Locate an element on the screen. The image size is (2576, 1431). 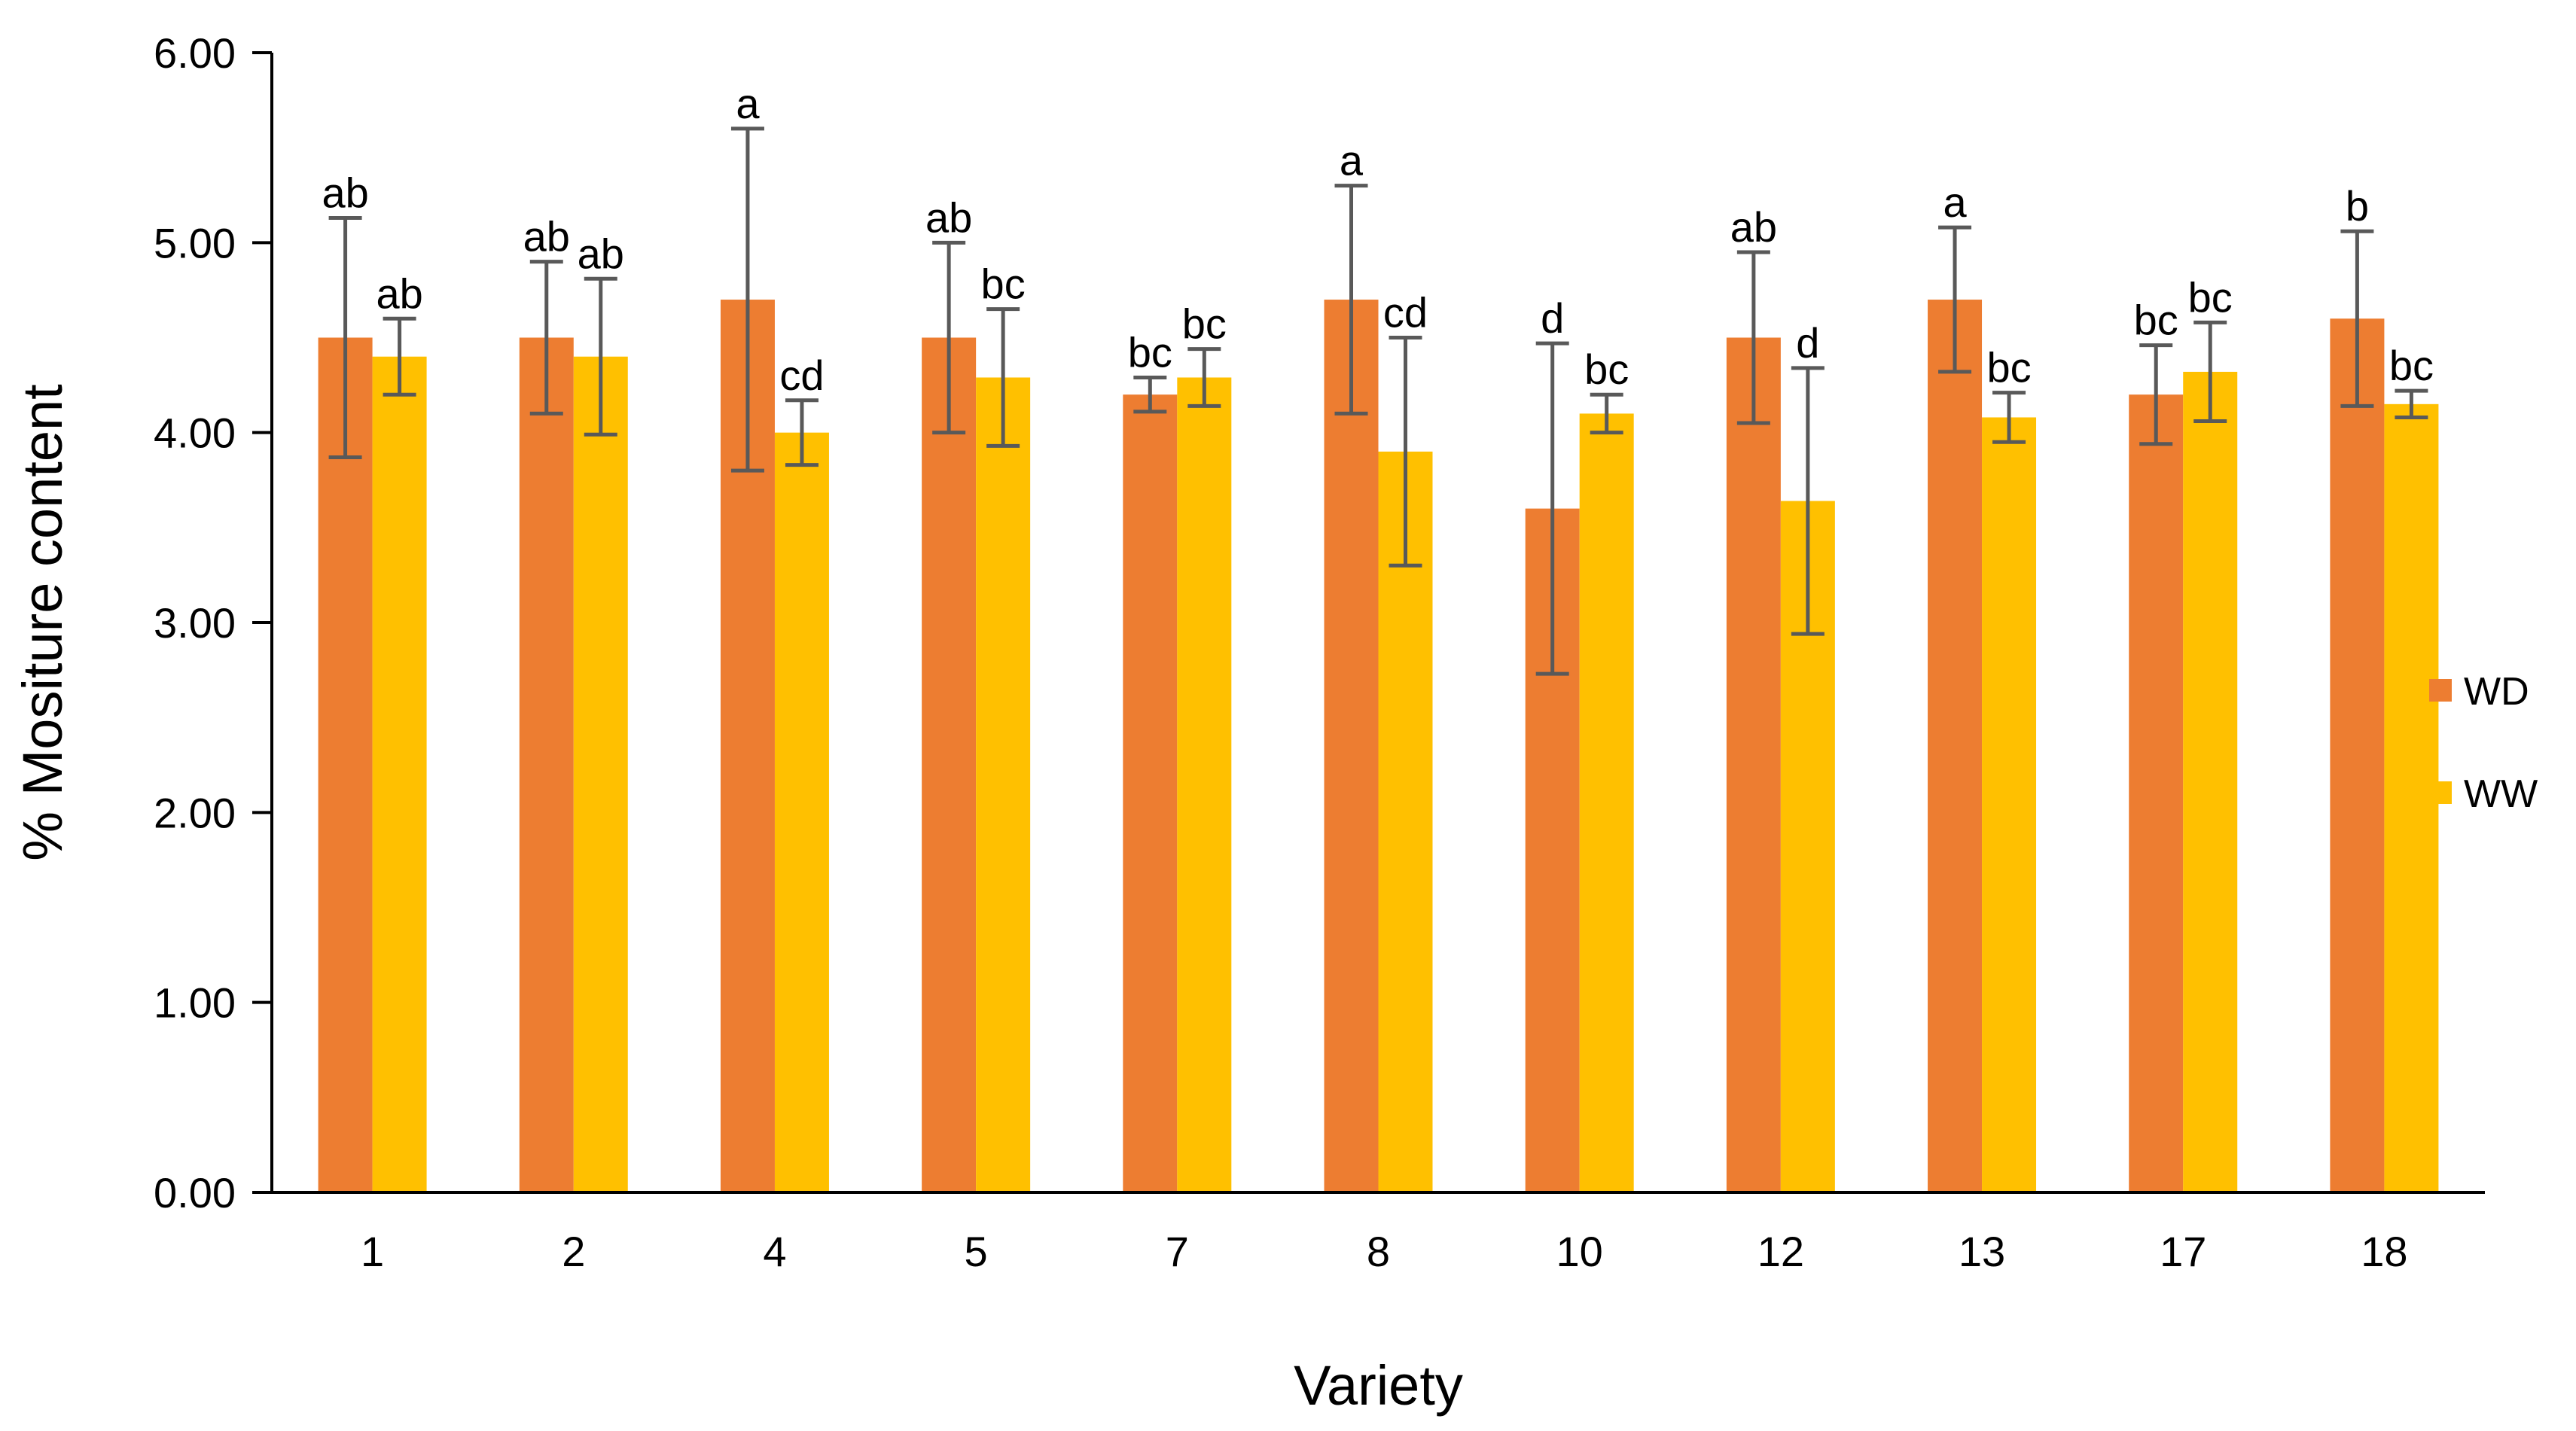
x-tick-label-5: 5 is located at coordinates (976, 1251).